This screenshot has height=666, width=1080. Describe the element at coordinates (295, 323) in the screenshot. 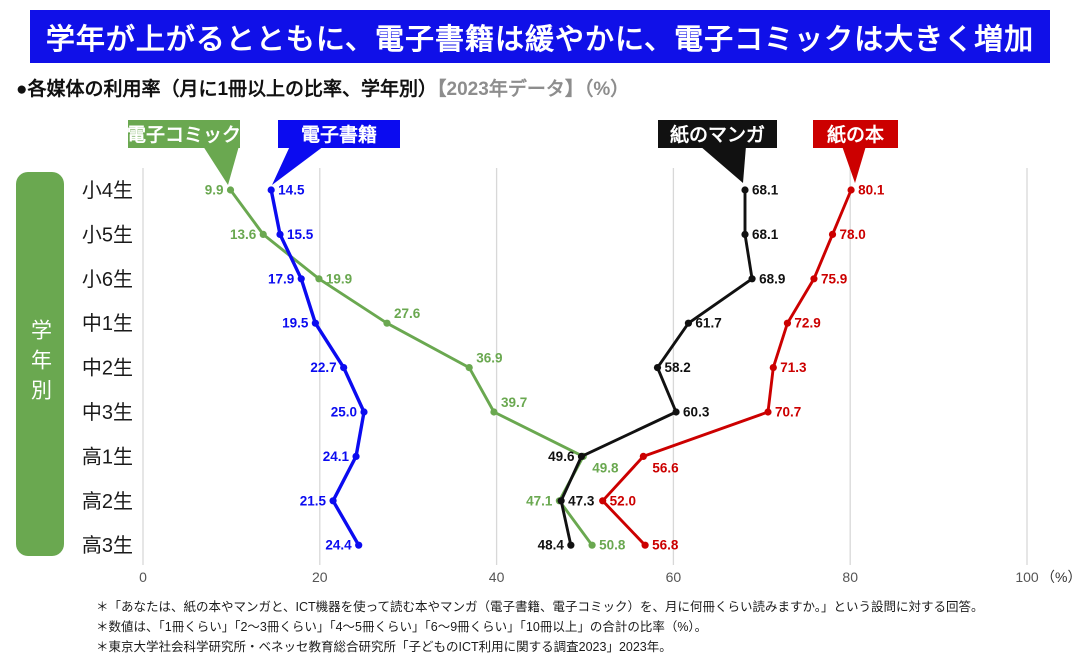

I see `data-label: 19.5` at that location.